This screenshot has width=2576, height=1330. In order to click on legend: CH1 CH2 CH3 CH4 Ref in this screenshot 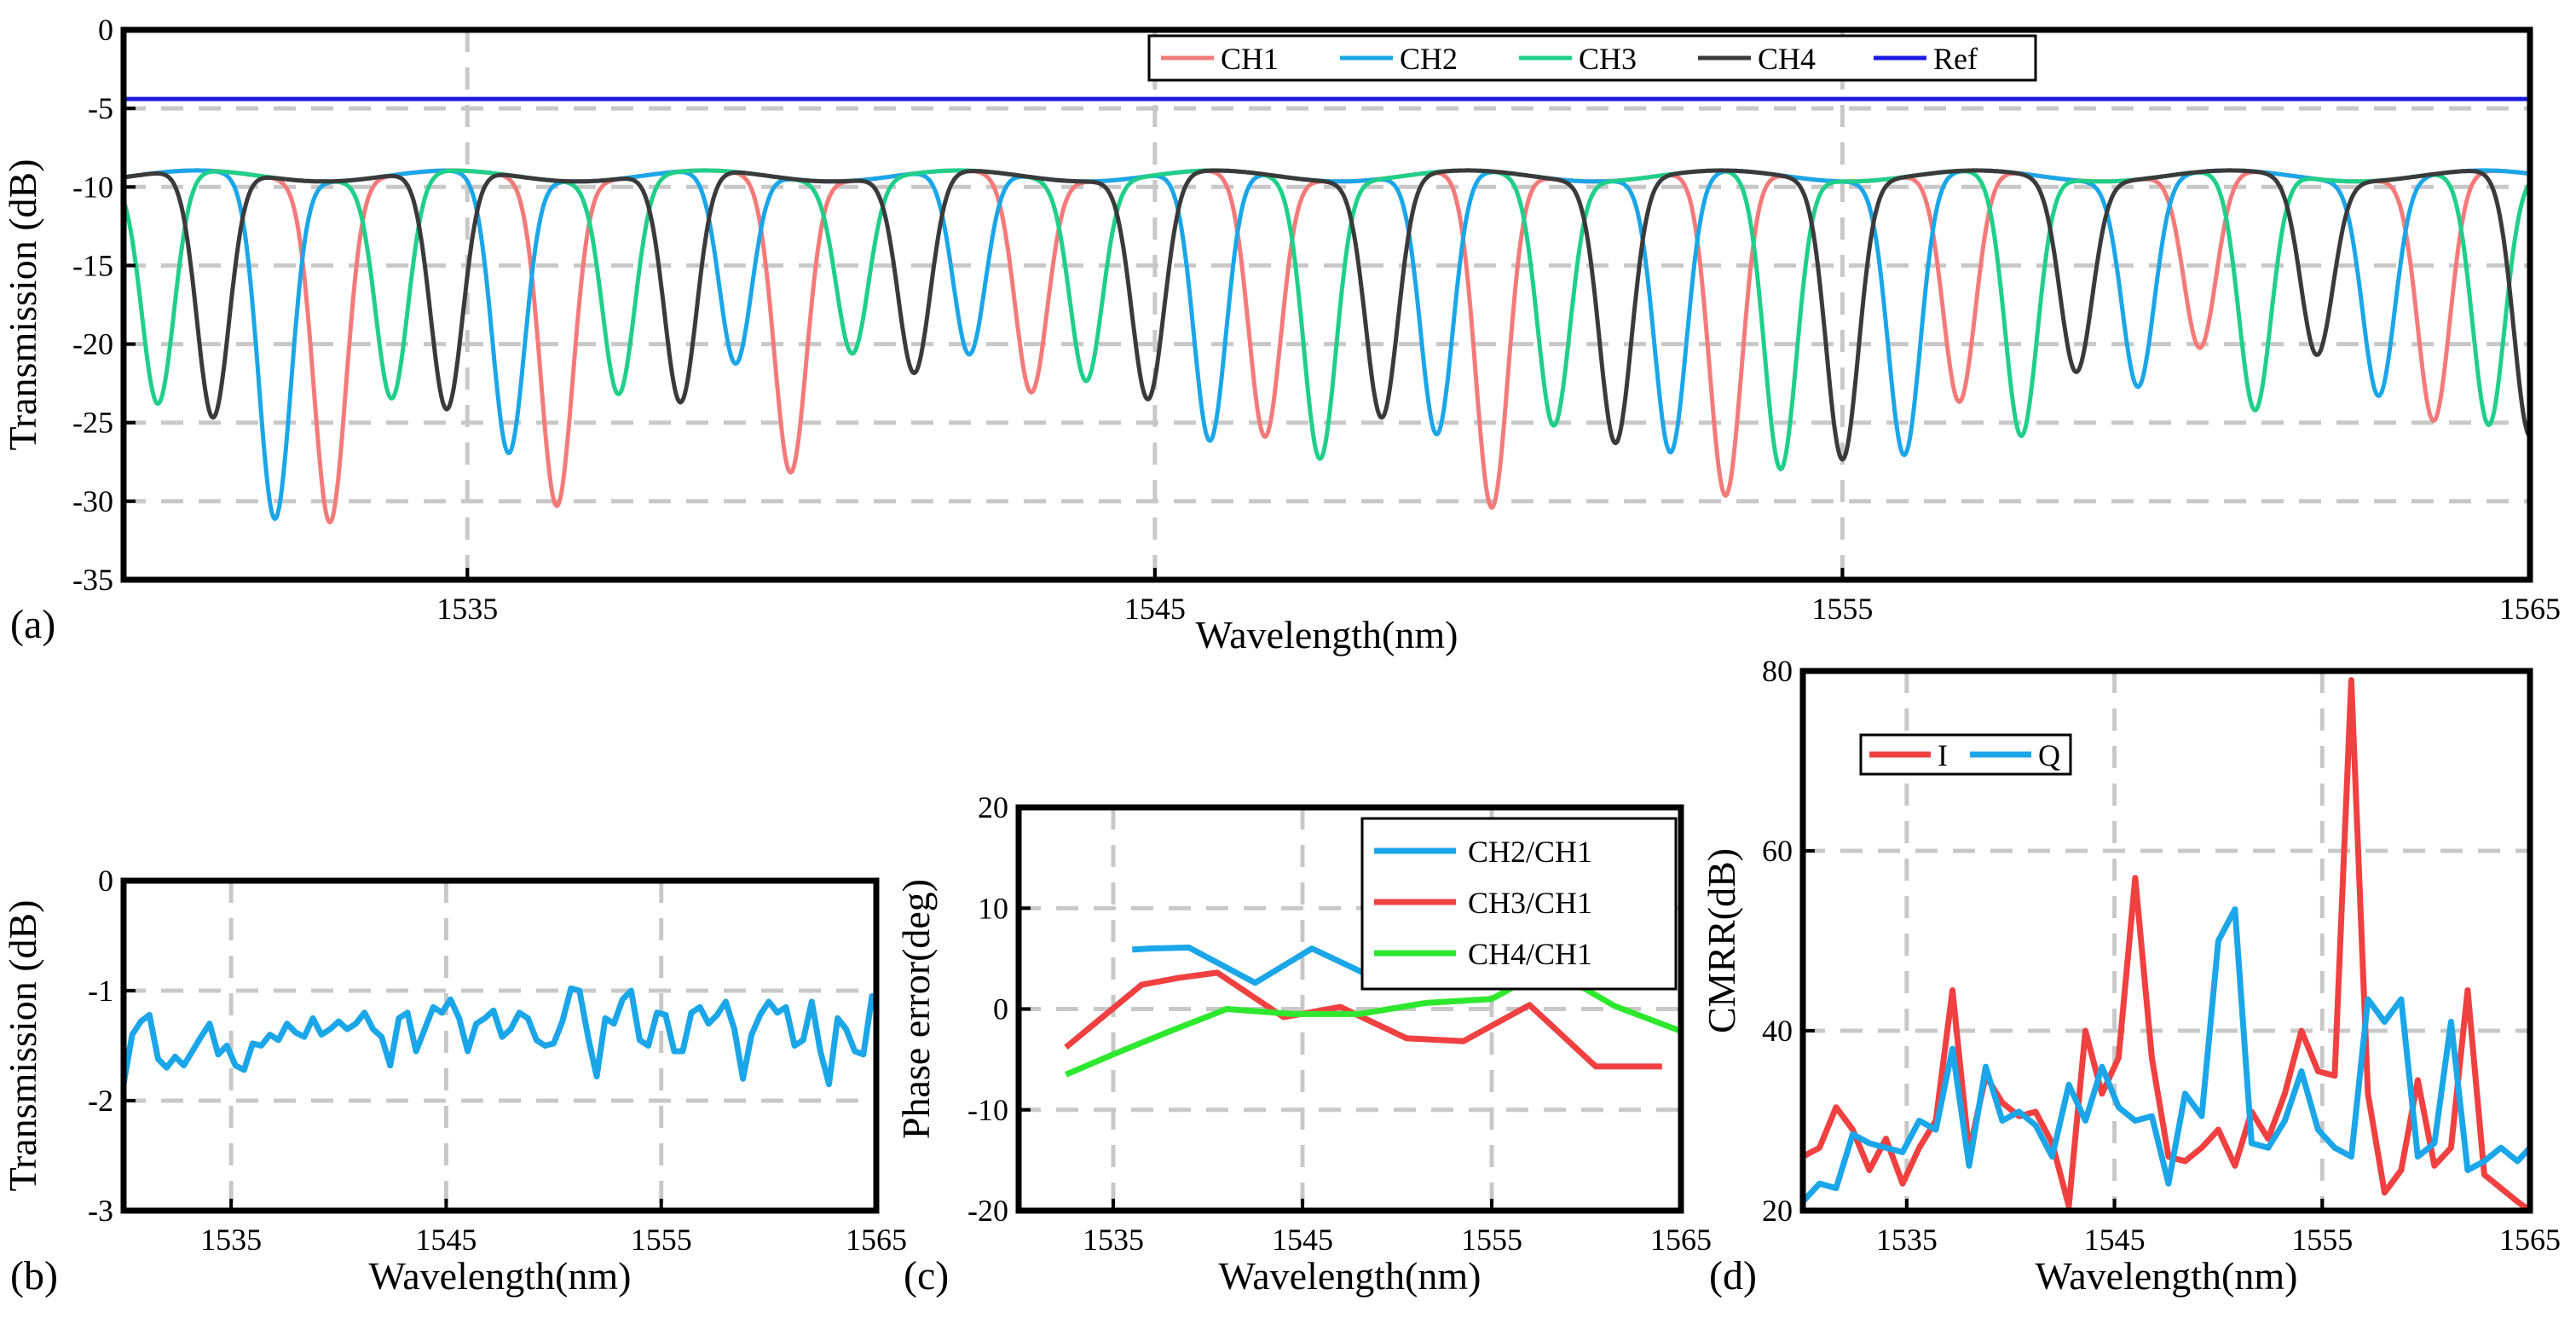, I will do `click(1592, 58)`.